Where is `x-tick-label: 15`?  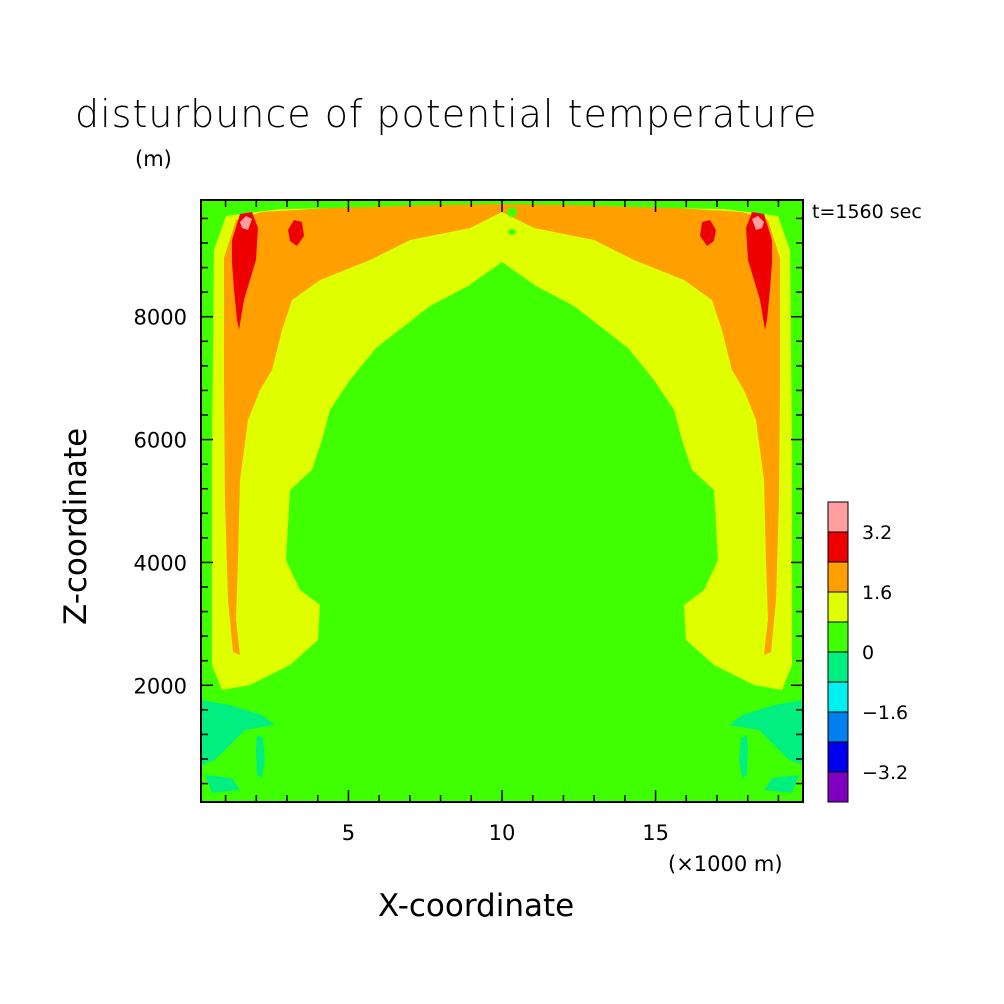 x-tick-label: 15 is located at coordinates (655, 833).